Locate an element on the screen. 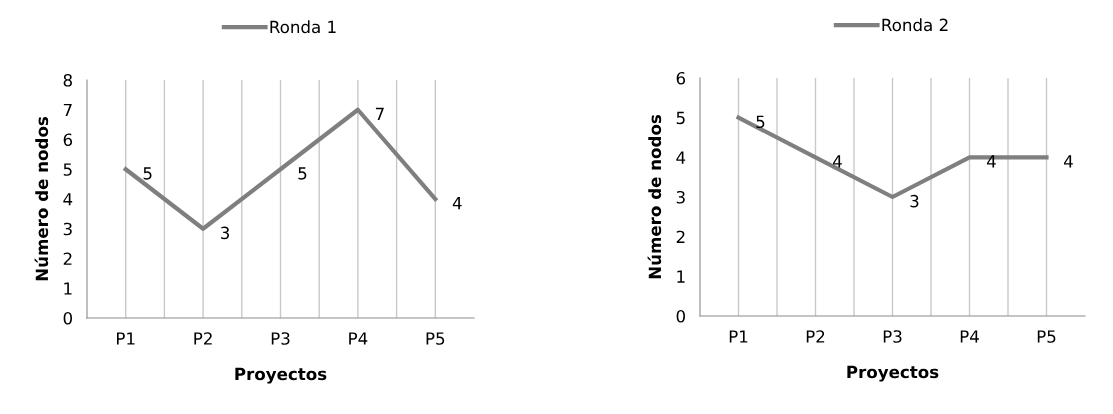  legend-label: Ronda 2 is located at coordinates (915, 25).